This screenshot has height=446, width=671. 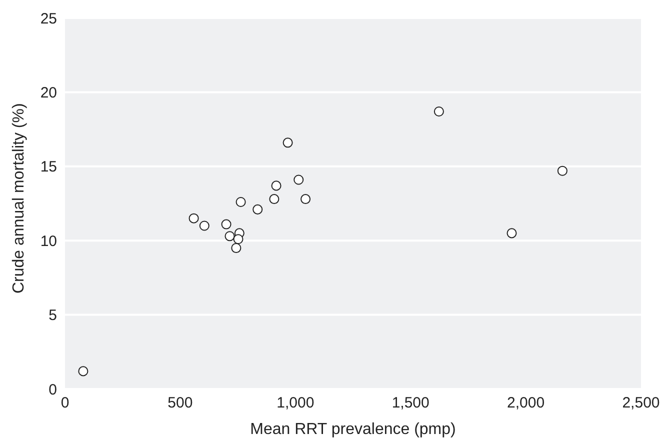 I want to click on x-axis-title: Mean RRT prevalence (pmp), so click(x=353, y=429).